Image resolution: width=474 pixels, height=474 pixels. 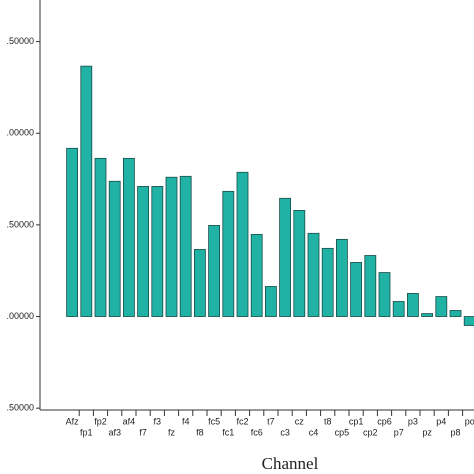 I want to click on x-tick-label: f3, so click(x=158, y=421).